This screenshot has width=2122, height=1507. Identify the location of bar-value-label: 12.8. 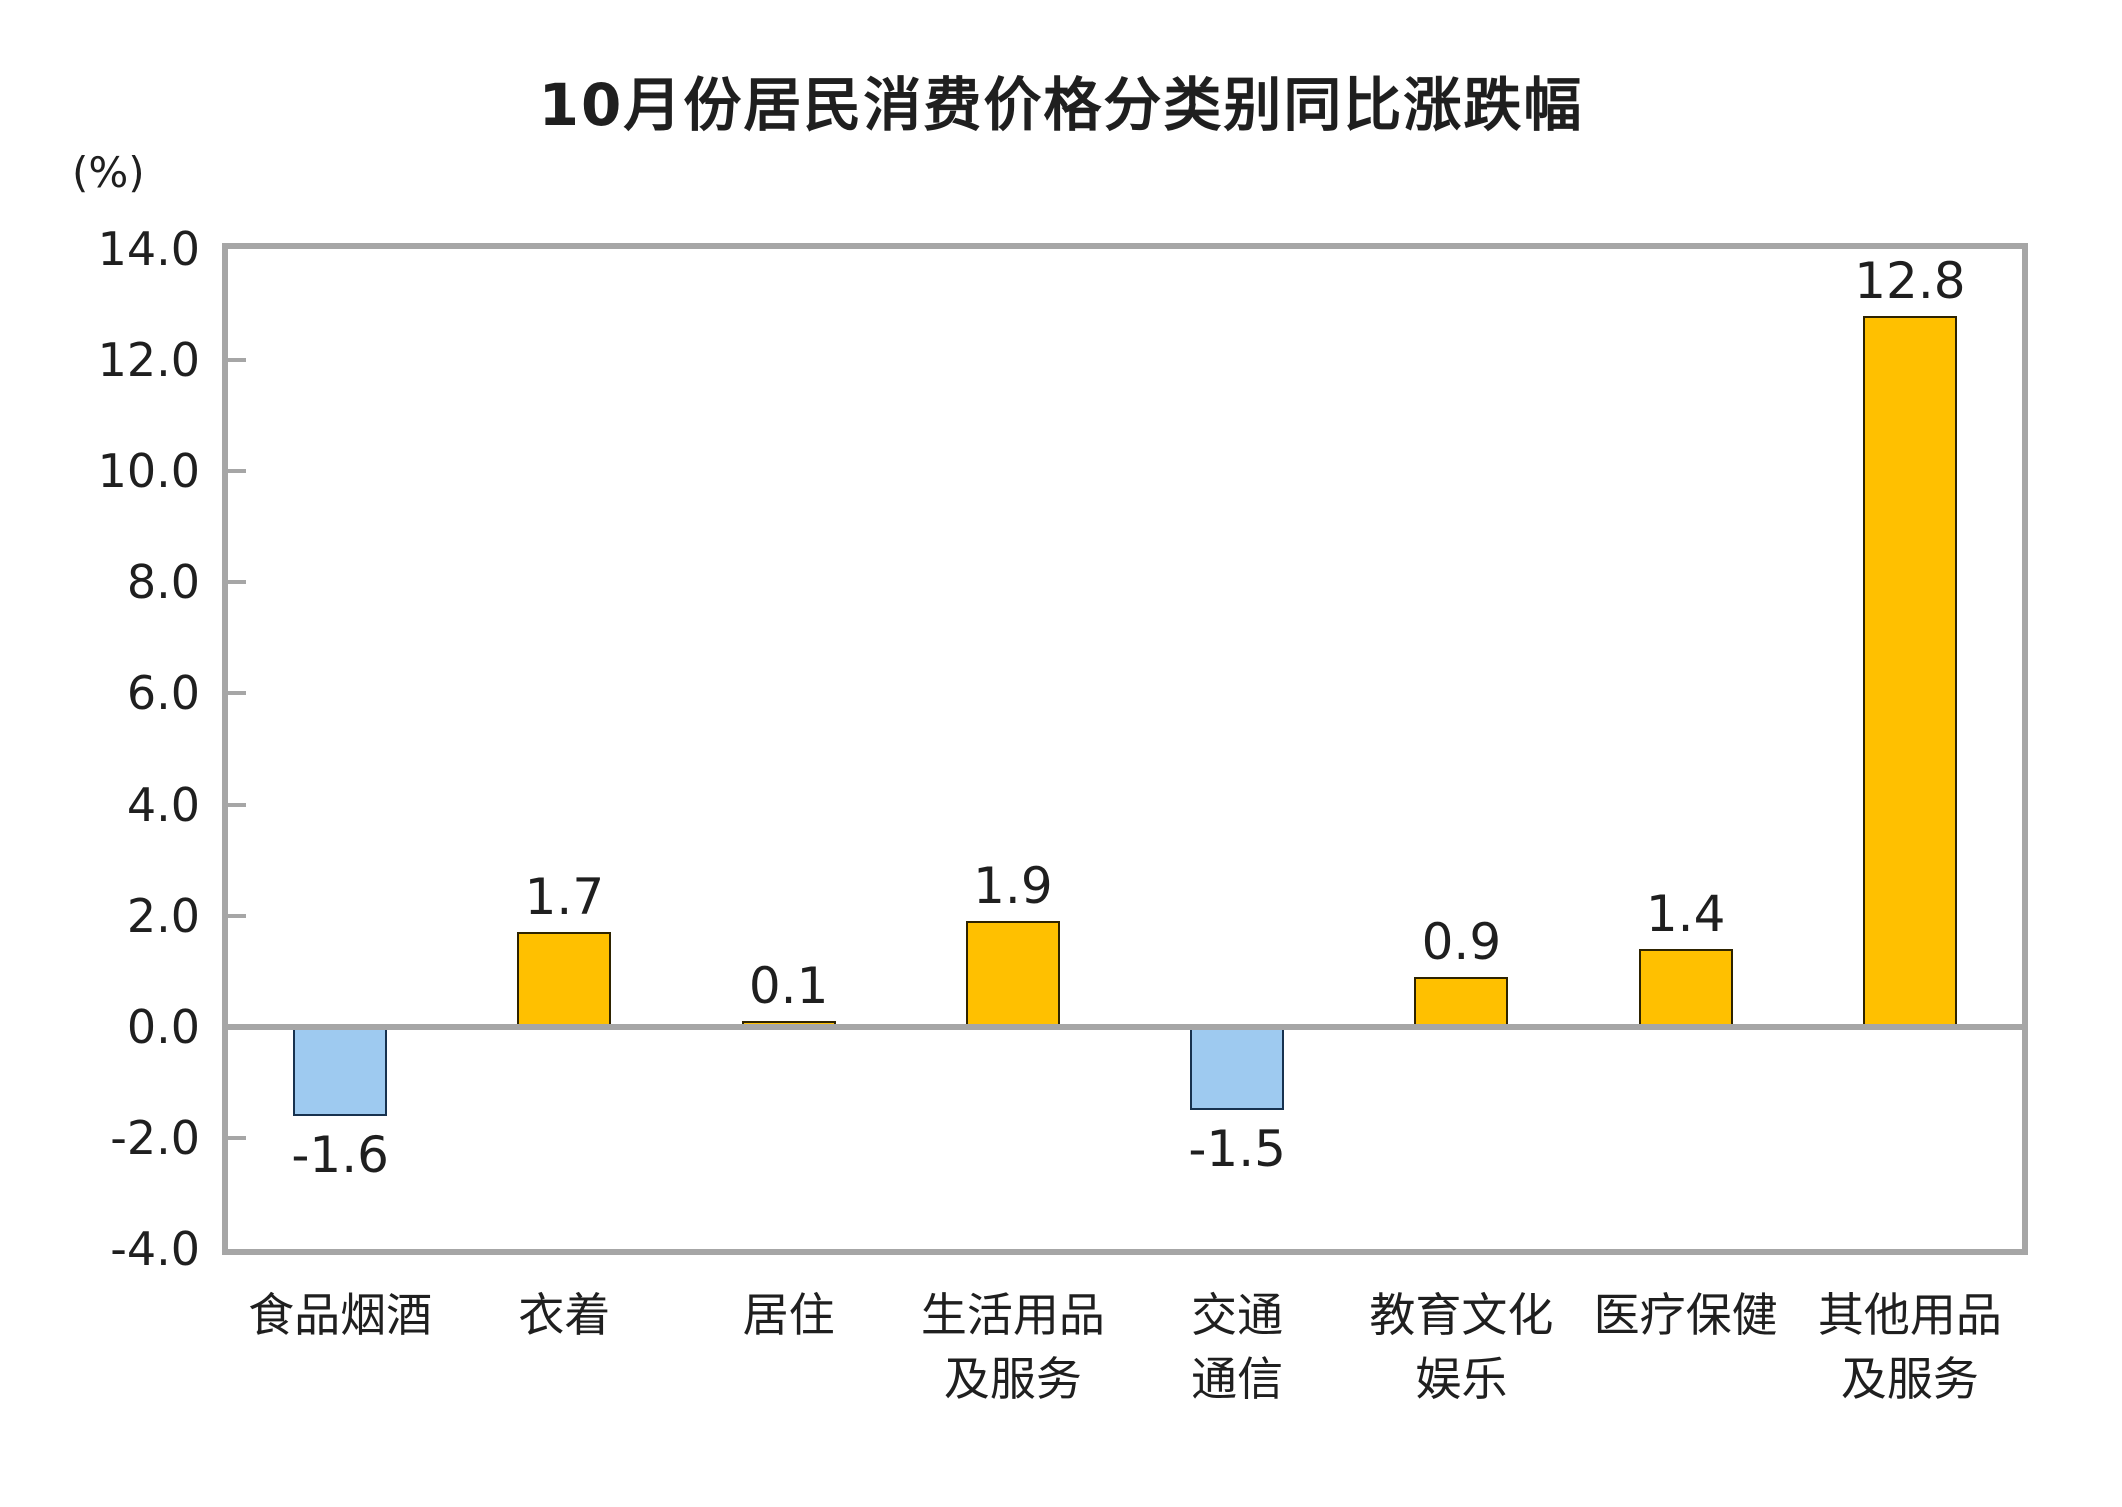
(1910, 280).